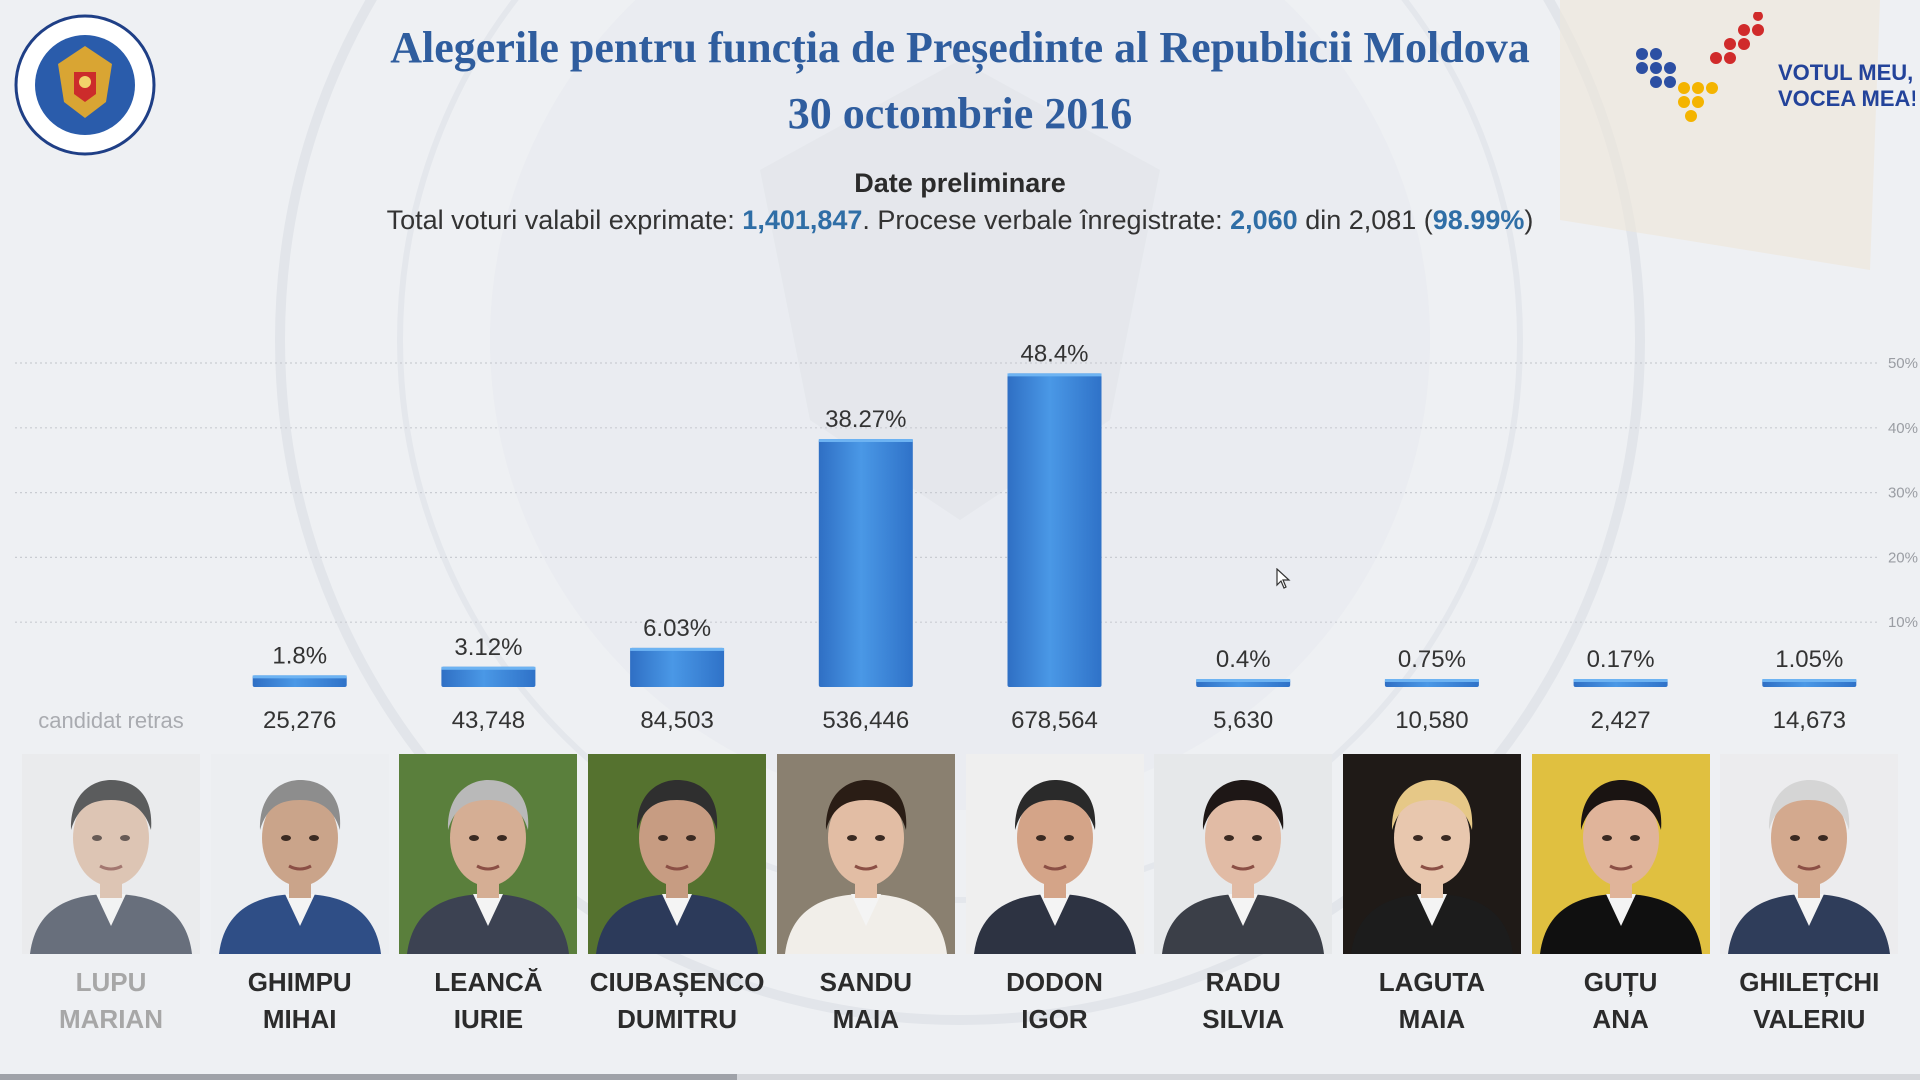 This screenshot has height=1080, width=1920. I want to click on y-tick-label: 50%, so click(1903, 363).